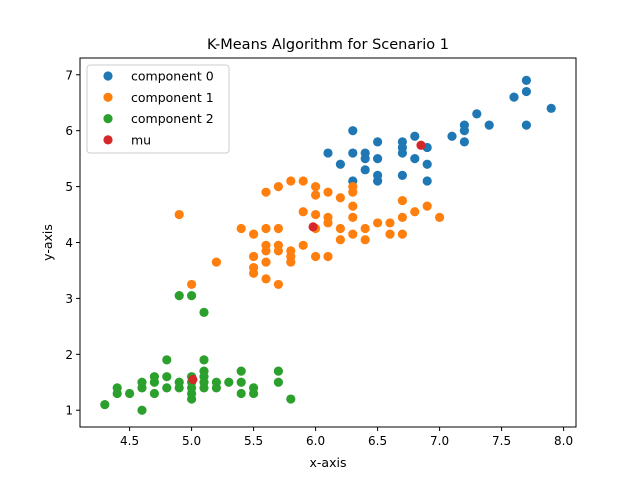 This screenshot has height=480, width=640. What do you see at coordinates (129, 441) in the screenshot?
I see `x-tick-label: 4.5` at bounding box center [129, 441].